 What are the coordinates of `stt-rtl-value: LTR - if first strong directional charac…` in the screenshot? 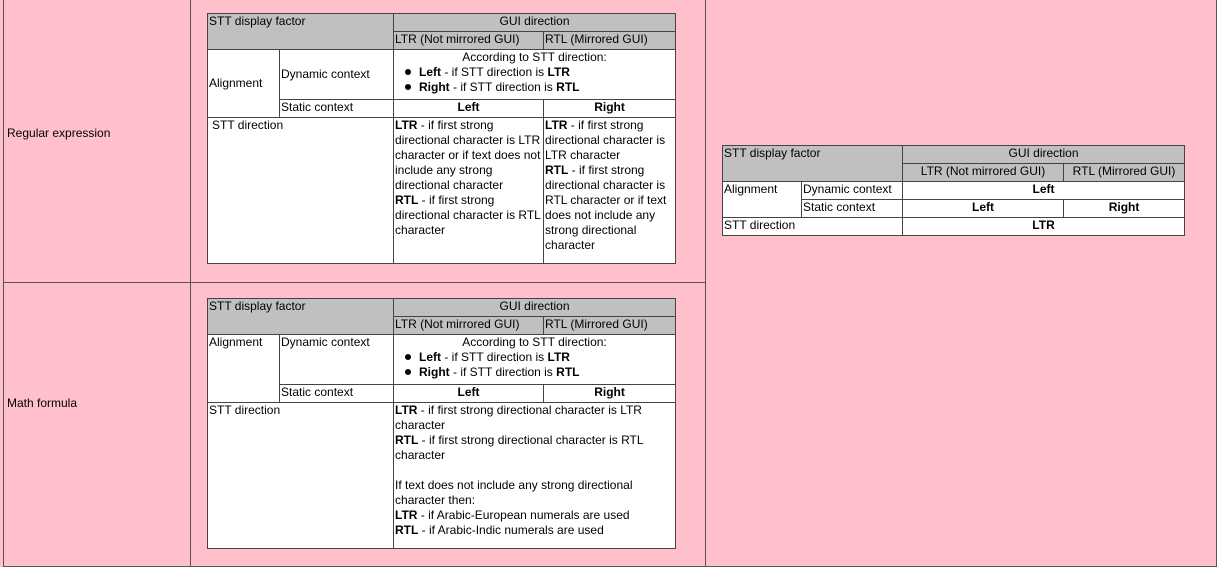 It's located at (610, 190).